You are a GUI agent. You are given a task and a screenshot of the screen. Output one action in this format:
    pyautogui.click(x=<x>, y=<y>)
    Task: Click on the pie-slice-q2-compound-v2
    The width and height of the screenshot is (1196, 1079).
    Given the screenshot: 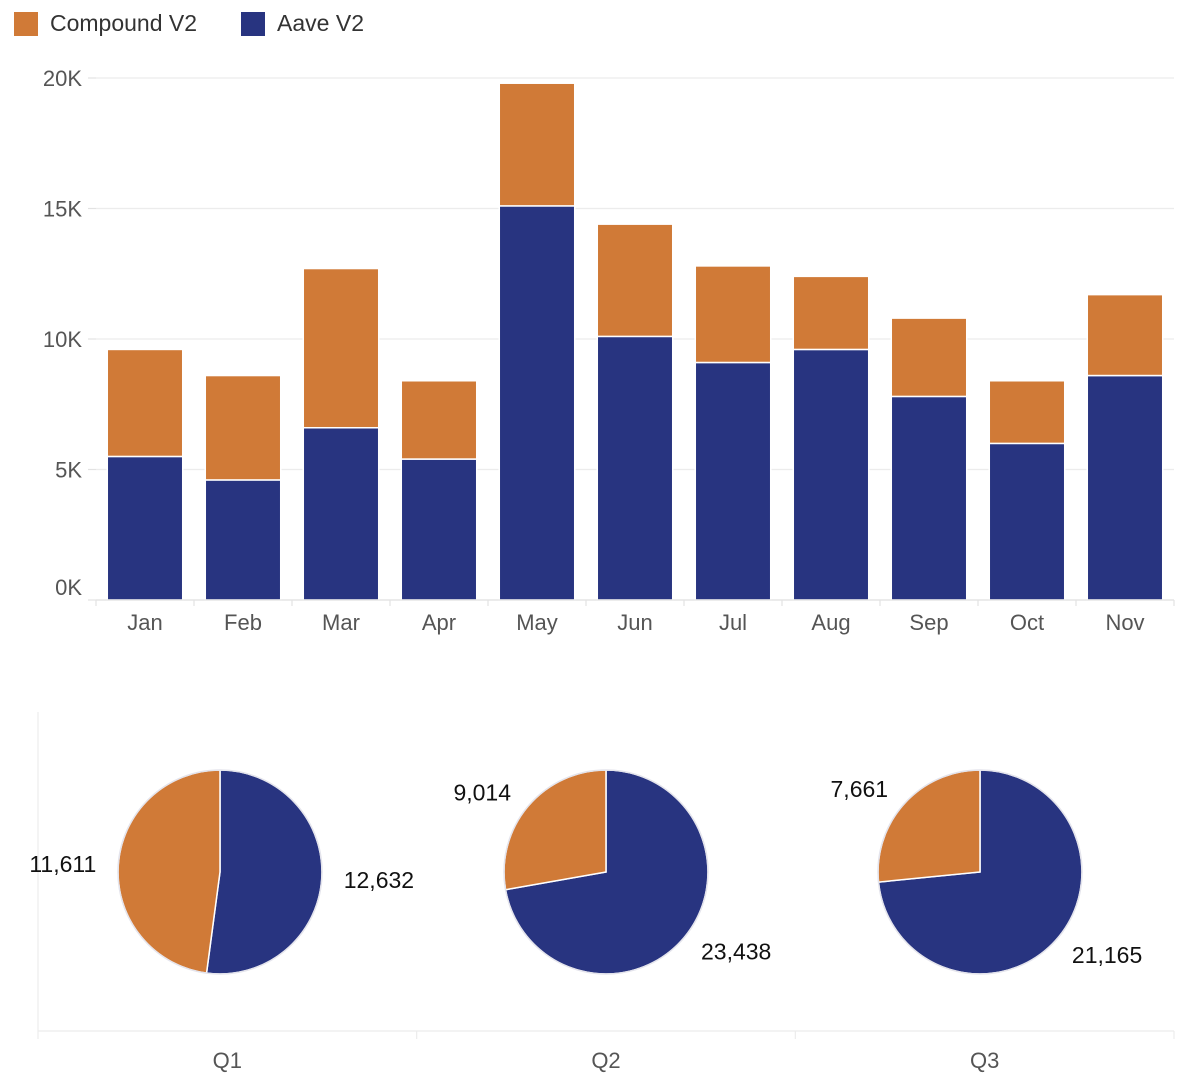 What is the action you would take?
    pyautogui.click(x=555, y=830)
    